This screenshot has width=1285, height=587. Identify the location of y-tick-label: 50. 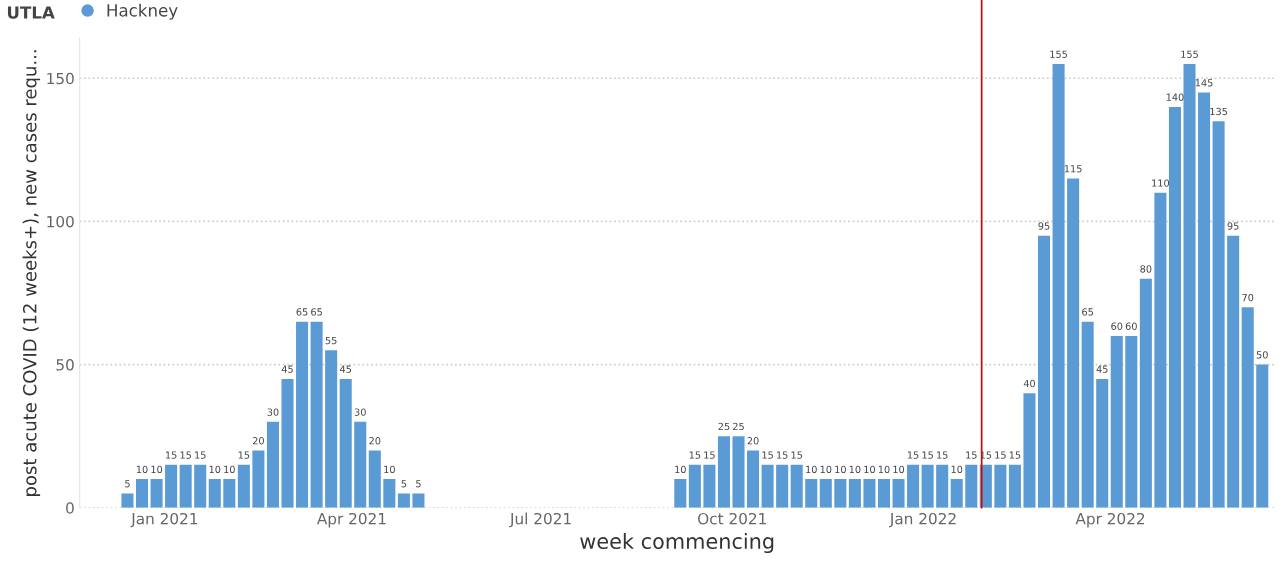
(65, 365).